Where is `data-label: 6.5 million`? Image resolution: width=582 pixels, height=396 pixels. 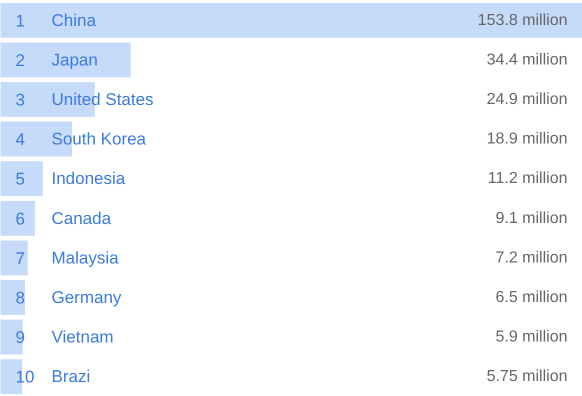 data-label: 6.5 million is located at coordinates (531, 297).